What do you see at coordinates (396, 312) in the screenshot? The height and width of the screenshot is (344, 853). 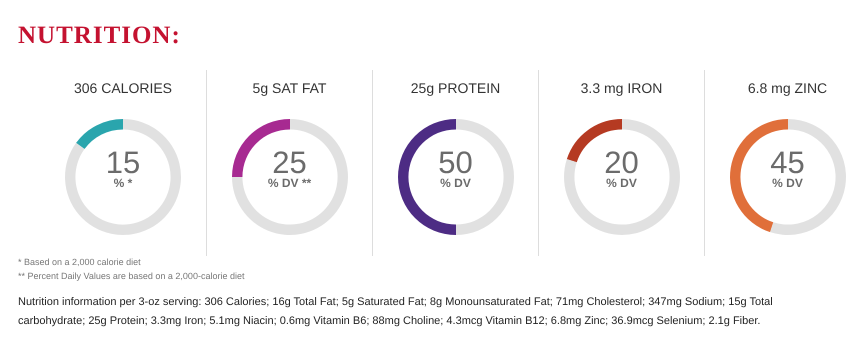 I see `text: Nutrition information per 3-oz serving: 306 Calories; 16g Total Fat; 5g Saturated Fat; 8g Monounsaturated Fat; 71mg Cholesterol; 347mg Sodium; 15g Total carbohydrate; 25g Protein; 3.3mg Iron; 5.1mg Niacin; 0.6mg Vitamin B6; 88mg Choline; 4.3mcg Vitamin B12; 6.8mg Zinc; 36.9mcg Selenium; 2.1g Fiber.` at bounding box center [396, 312].